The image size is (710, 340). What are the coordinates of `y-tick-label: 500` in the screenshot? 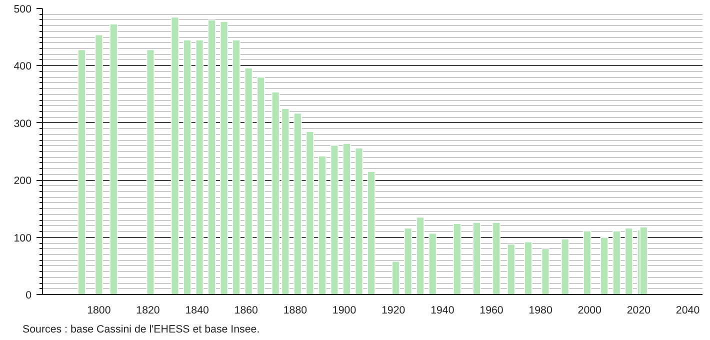 It's located at (23, 10).